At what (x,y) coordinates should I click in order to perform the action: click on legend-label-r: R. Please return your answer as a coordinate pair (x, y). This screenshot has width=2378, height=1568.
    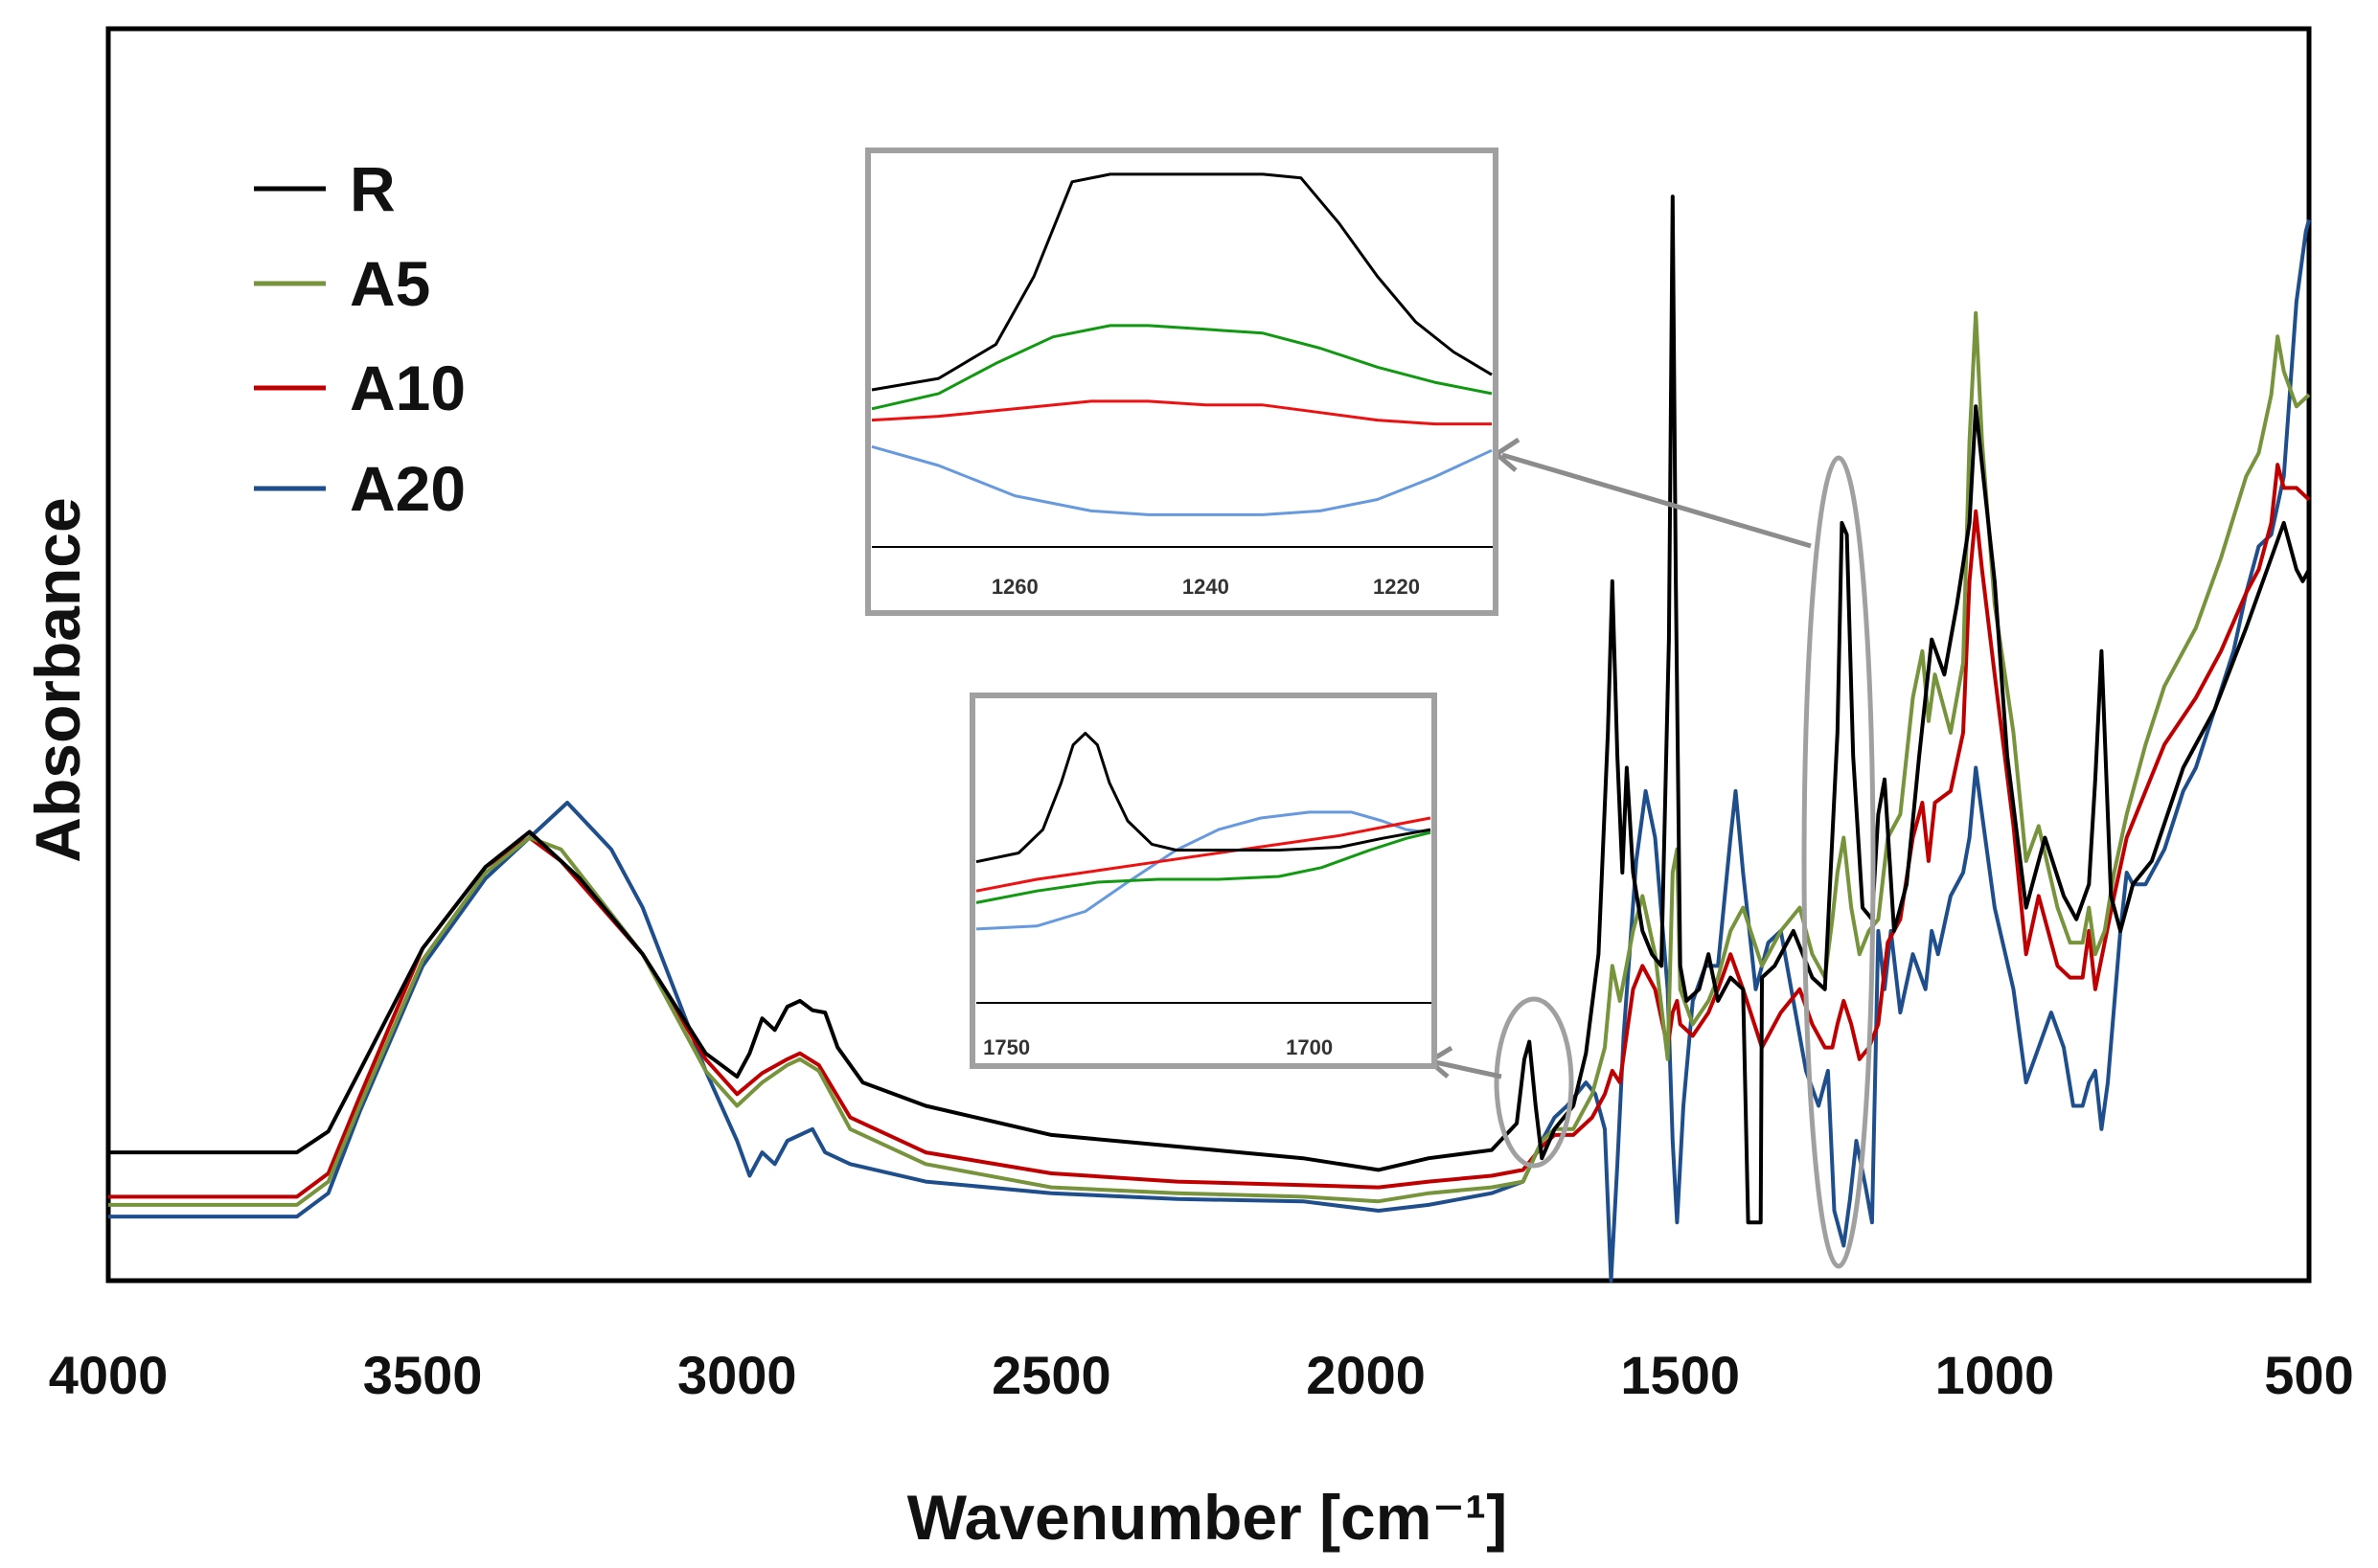
    Looking at the image, I should click on (373, 189).